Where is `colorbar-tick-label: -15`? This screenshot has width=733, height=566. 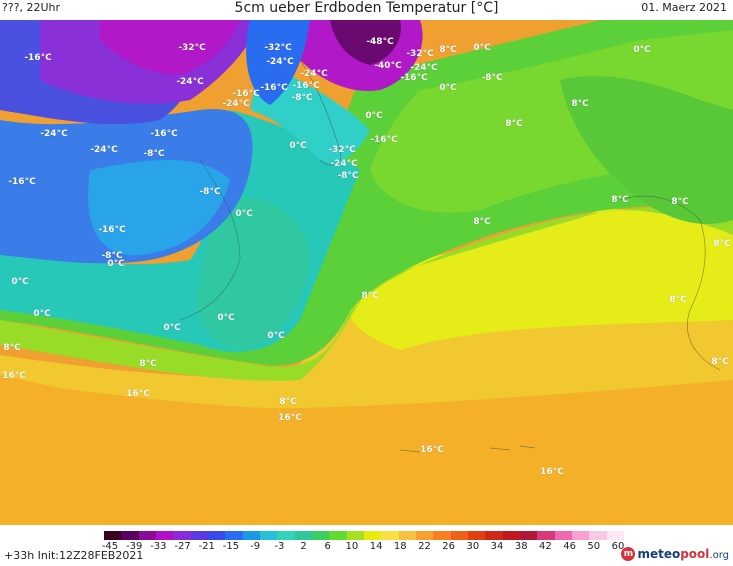
colorbar-tick-label: -15 is located at coordinates (231, 546).